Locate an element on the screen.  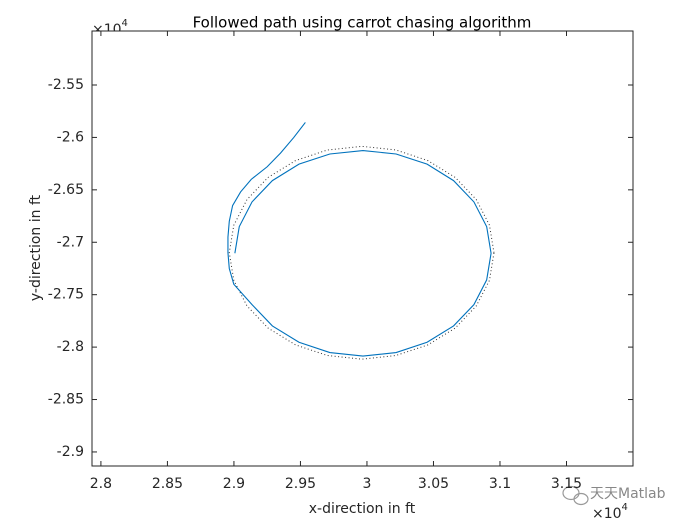
x-tick-label: 2.9 is located at coordinates (234, 484).